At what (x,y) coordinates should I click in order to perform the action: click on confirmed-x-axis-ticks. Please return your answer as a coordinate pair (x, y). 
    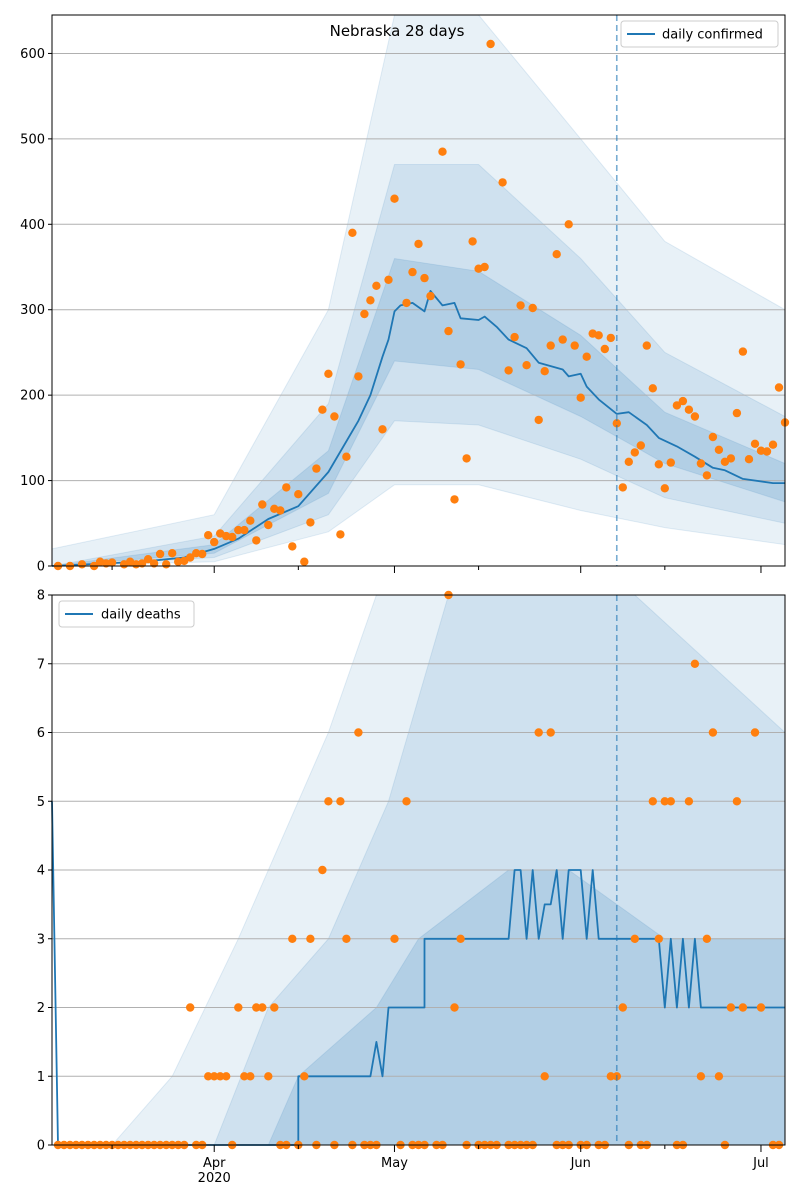
    Looking at the image, I should click on (436, 569).